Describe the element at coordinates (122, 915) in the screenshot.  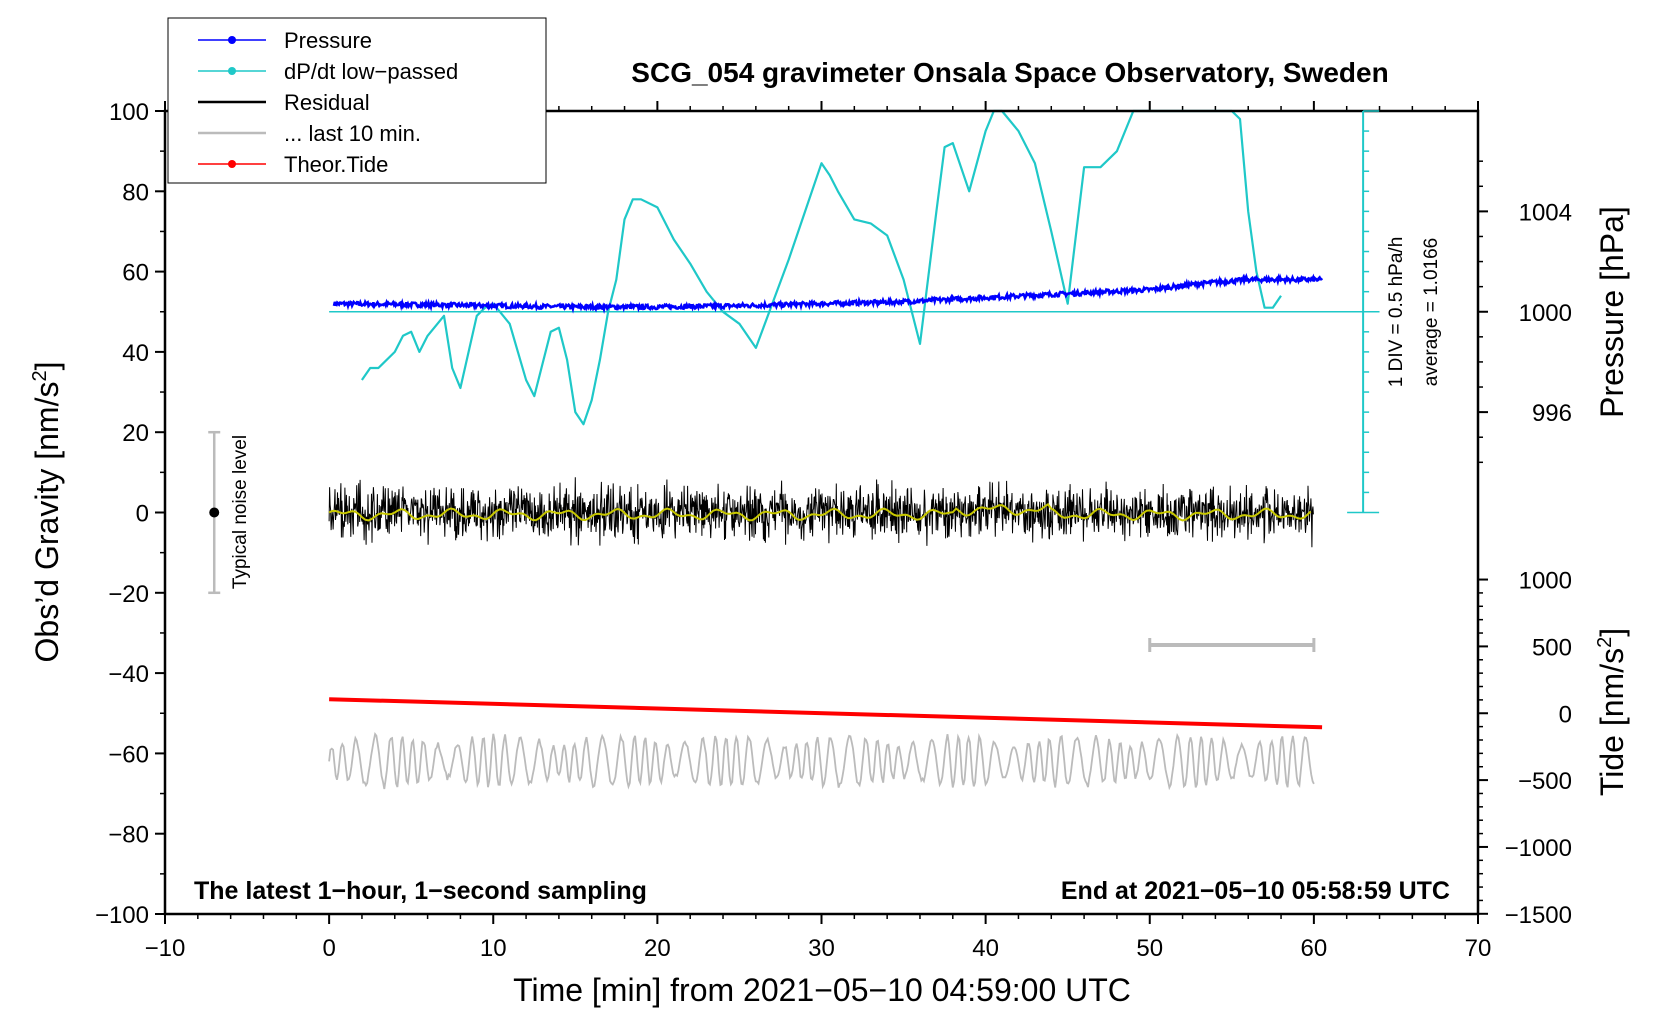
I see `y-tick-label: −100` at that location.